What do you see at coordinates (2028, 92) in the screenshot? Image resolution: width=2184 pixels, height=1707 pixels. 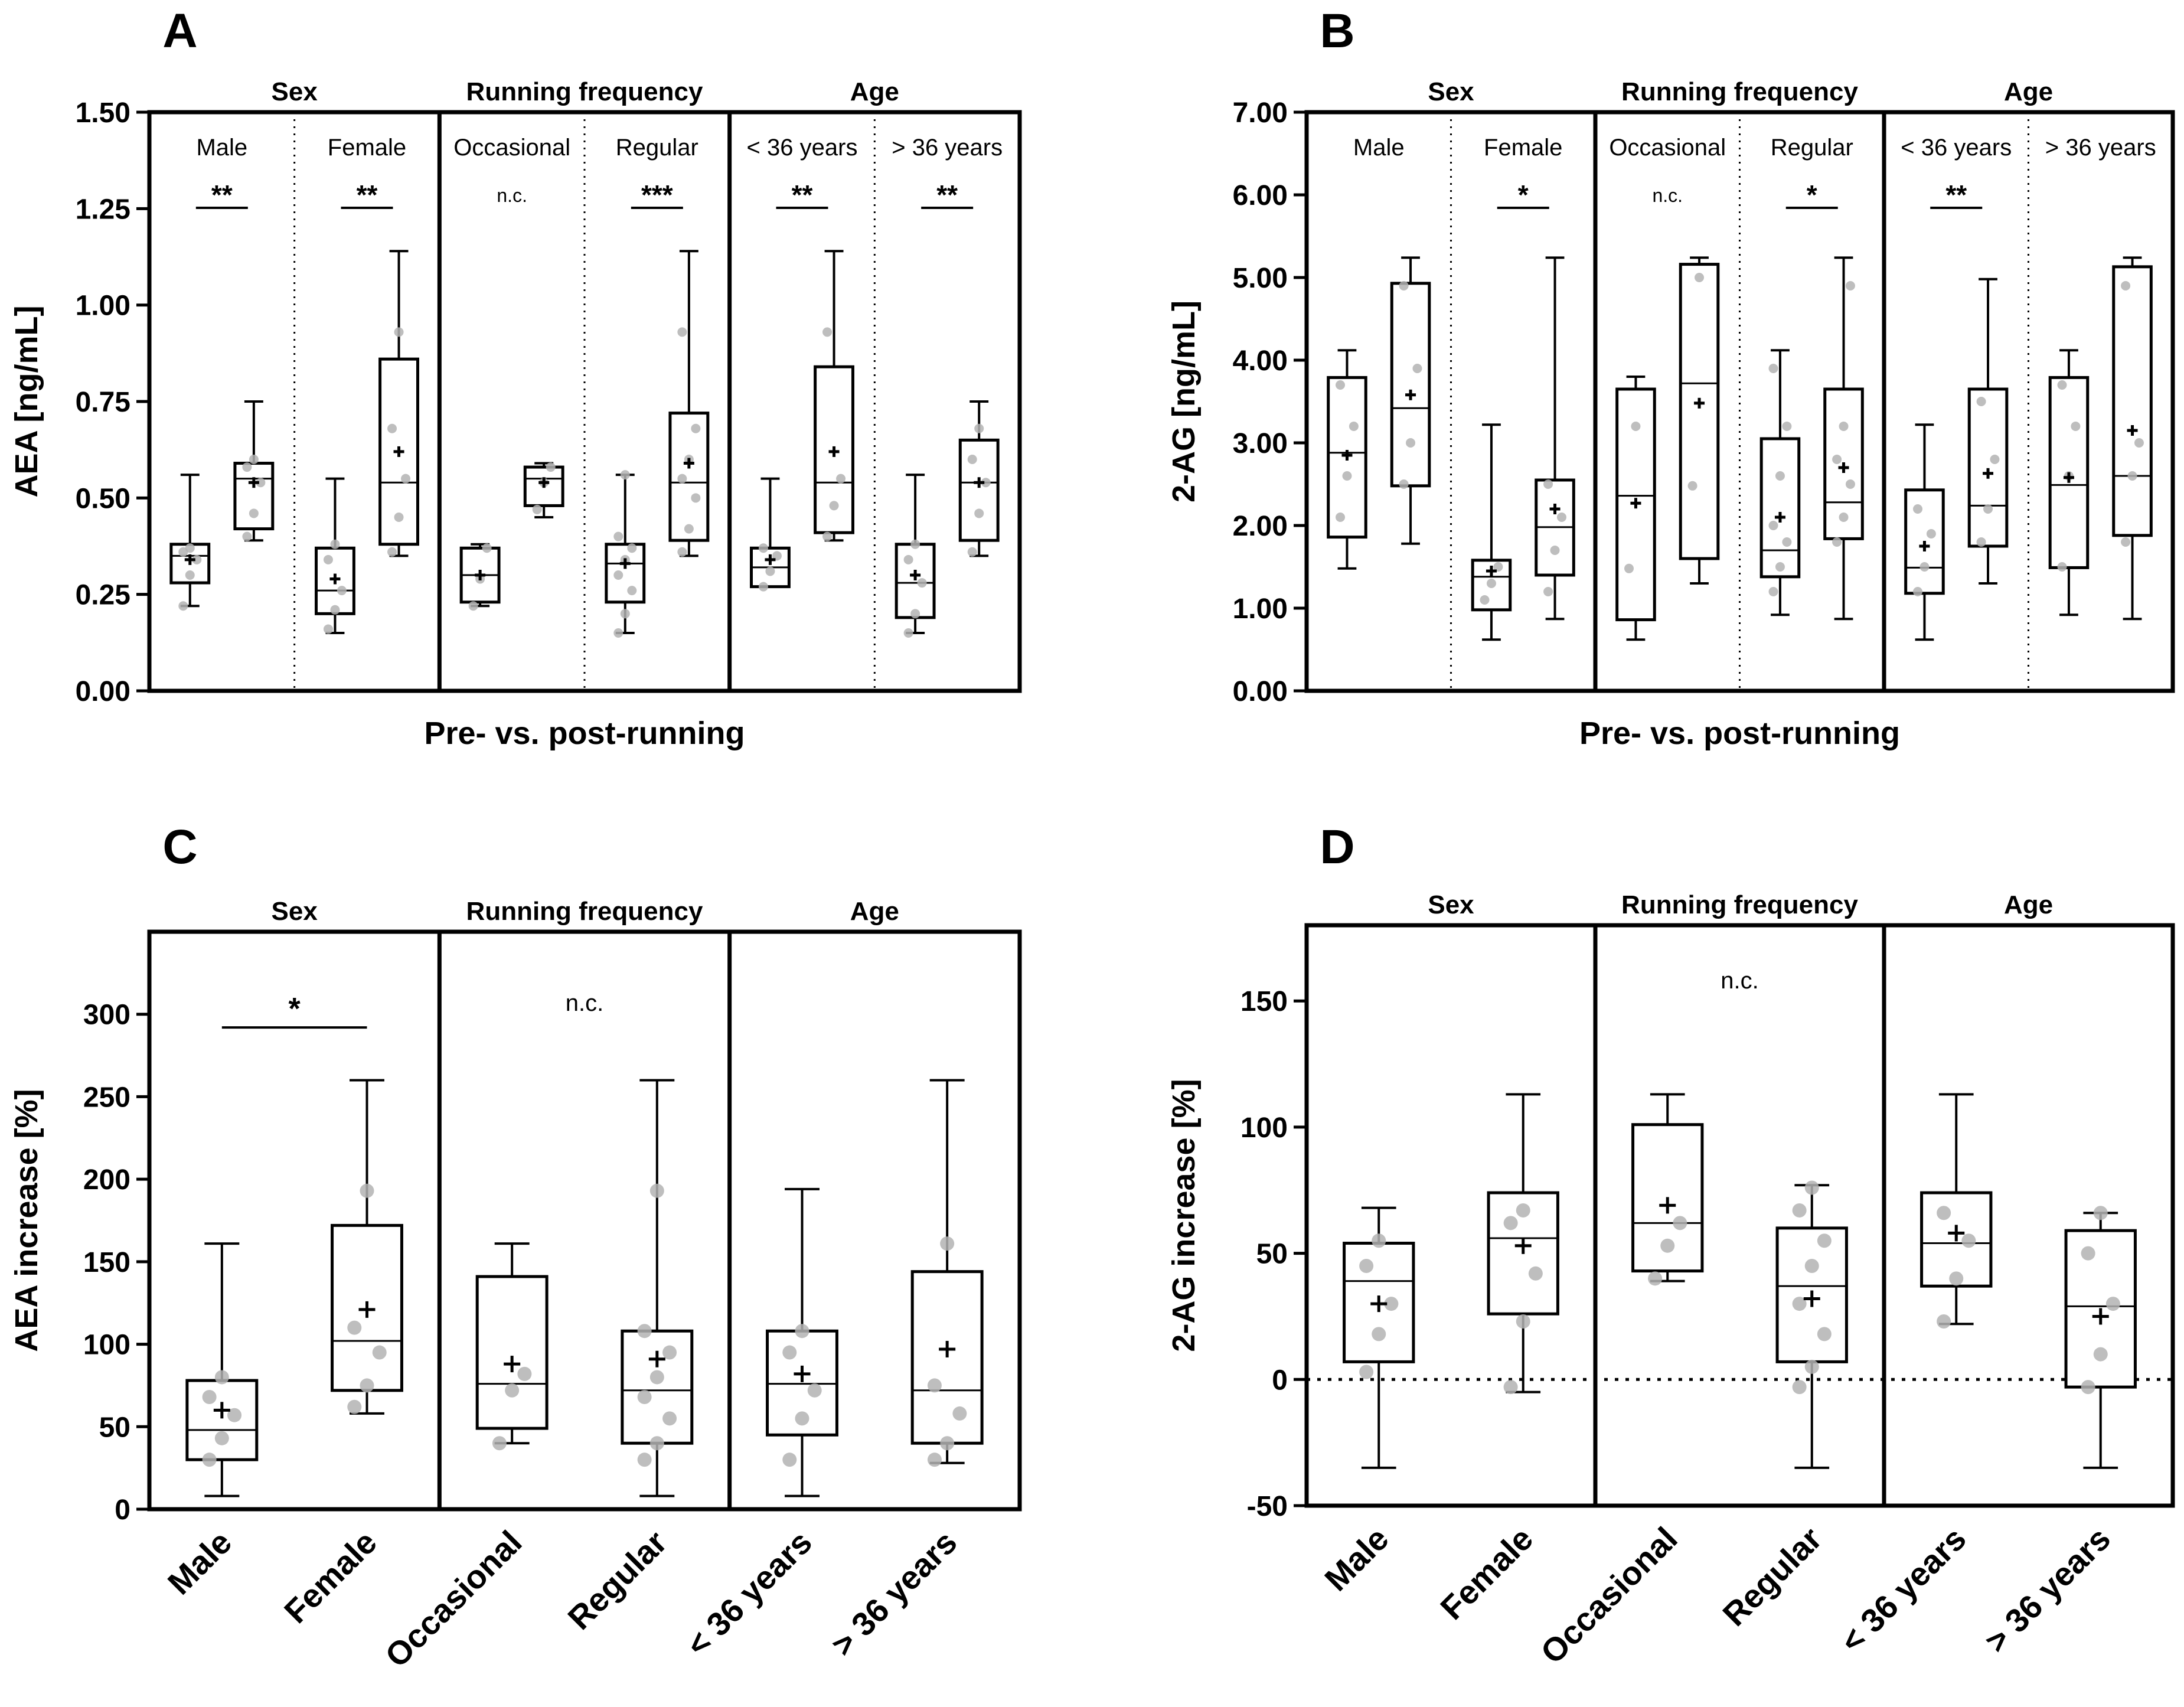 I see `group-title: Age` at bounding box center [2028, 92].